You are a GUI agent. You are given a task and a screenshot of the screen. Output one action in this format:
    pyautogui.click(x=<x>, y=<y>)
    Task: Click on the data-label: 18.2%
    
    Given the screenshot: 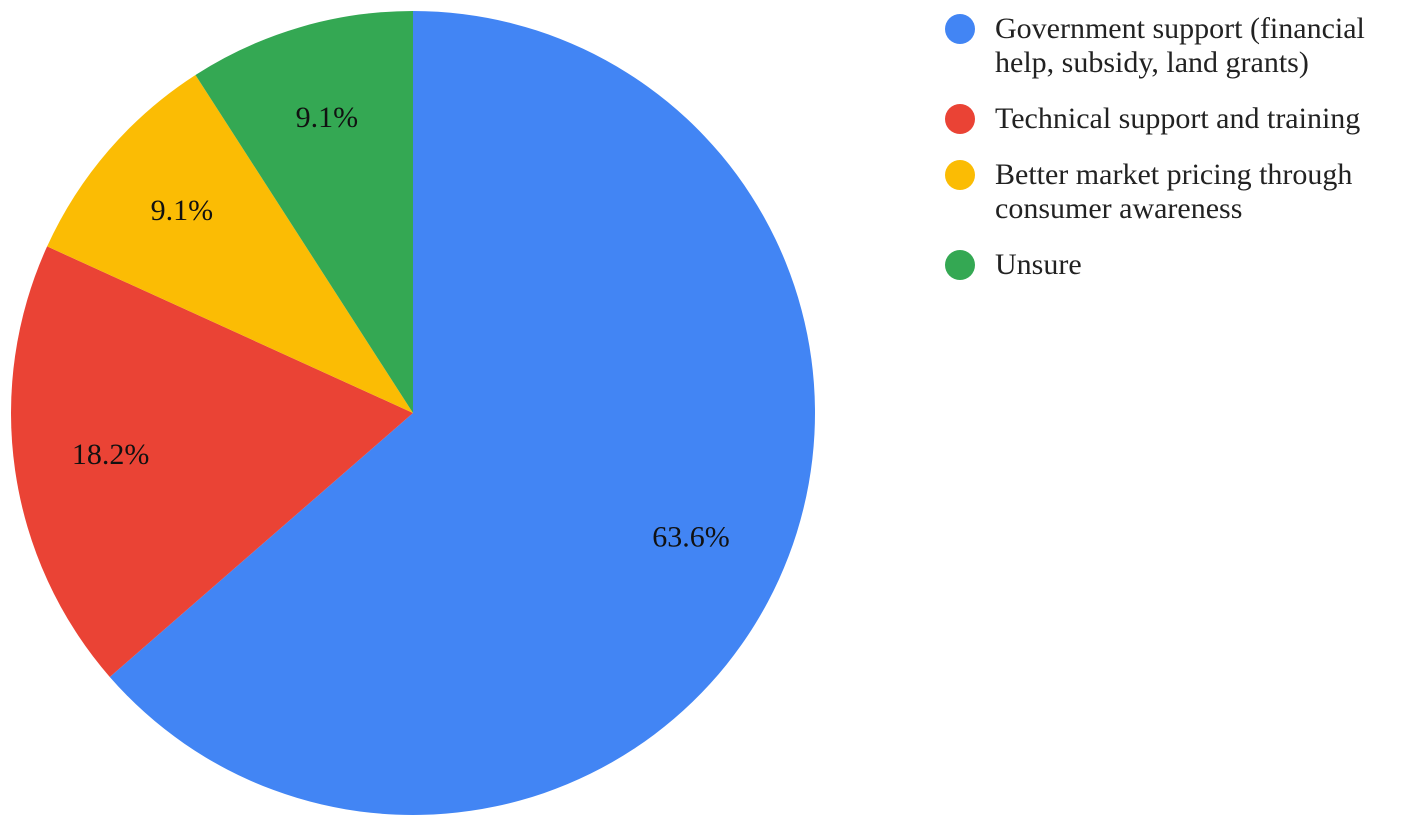 What is the action you would take?
    pyautogui.click(x=111, y=454)
    